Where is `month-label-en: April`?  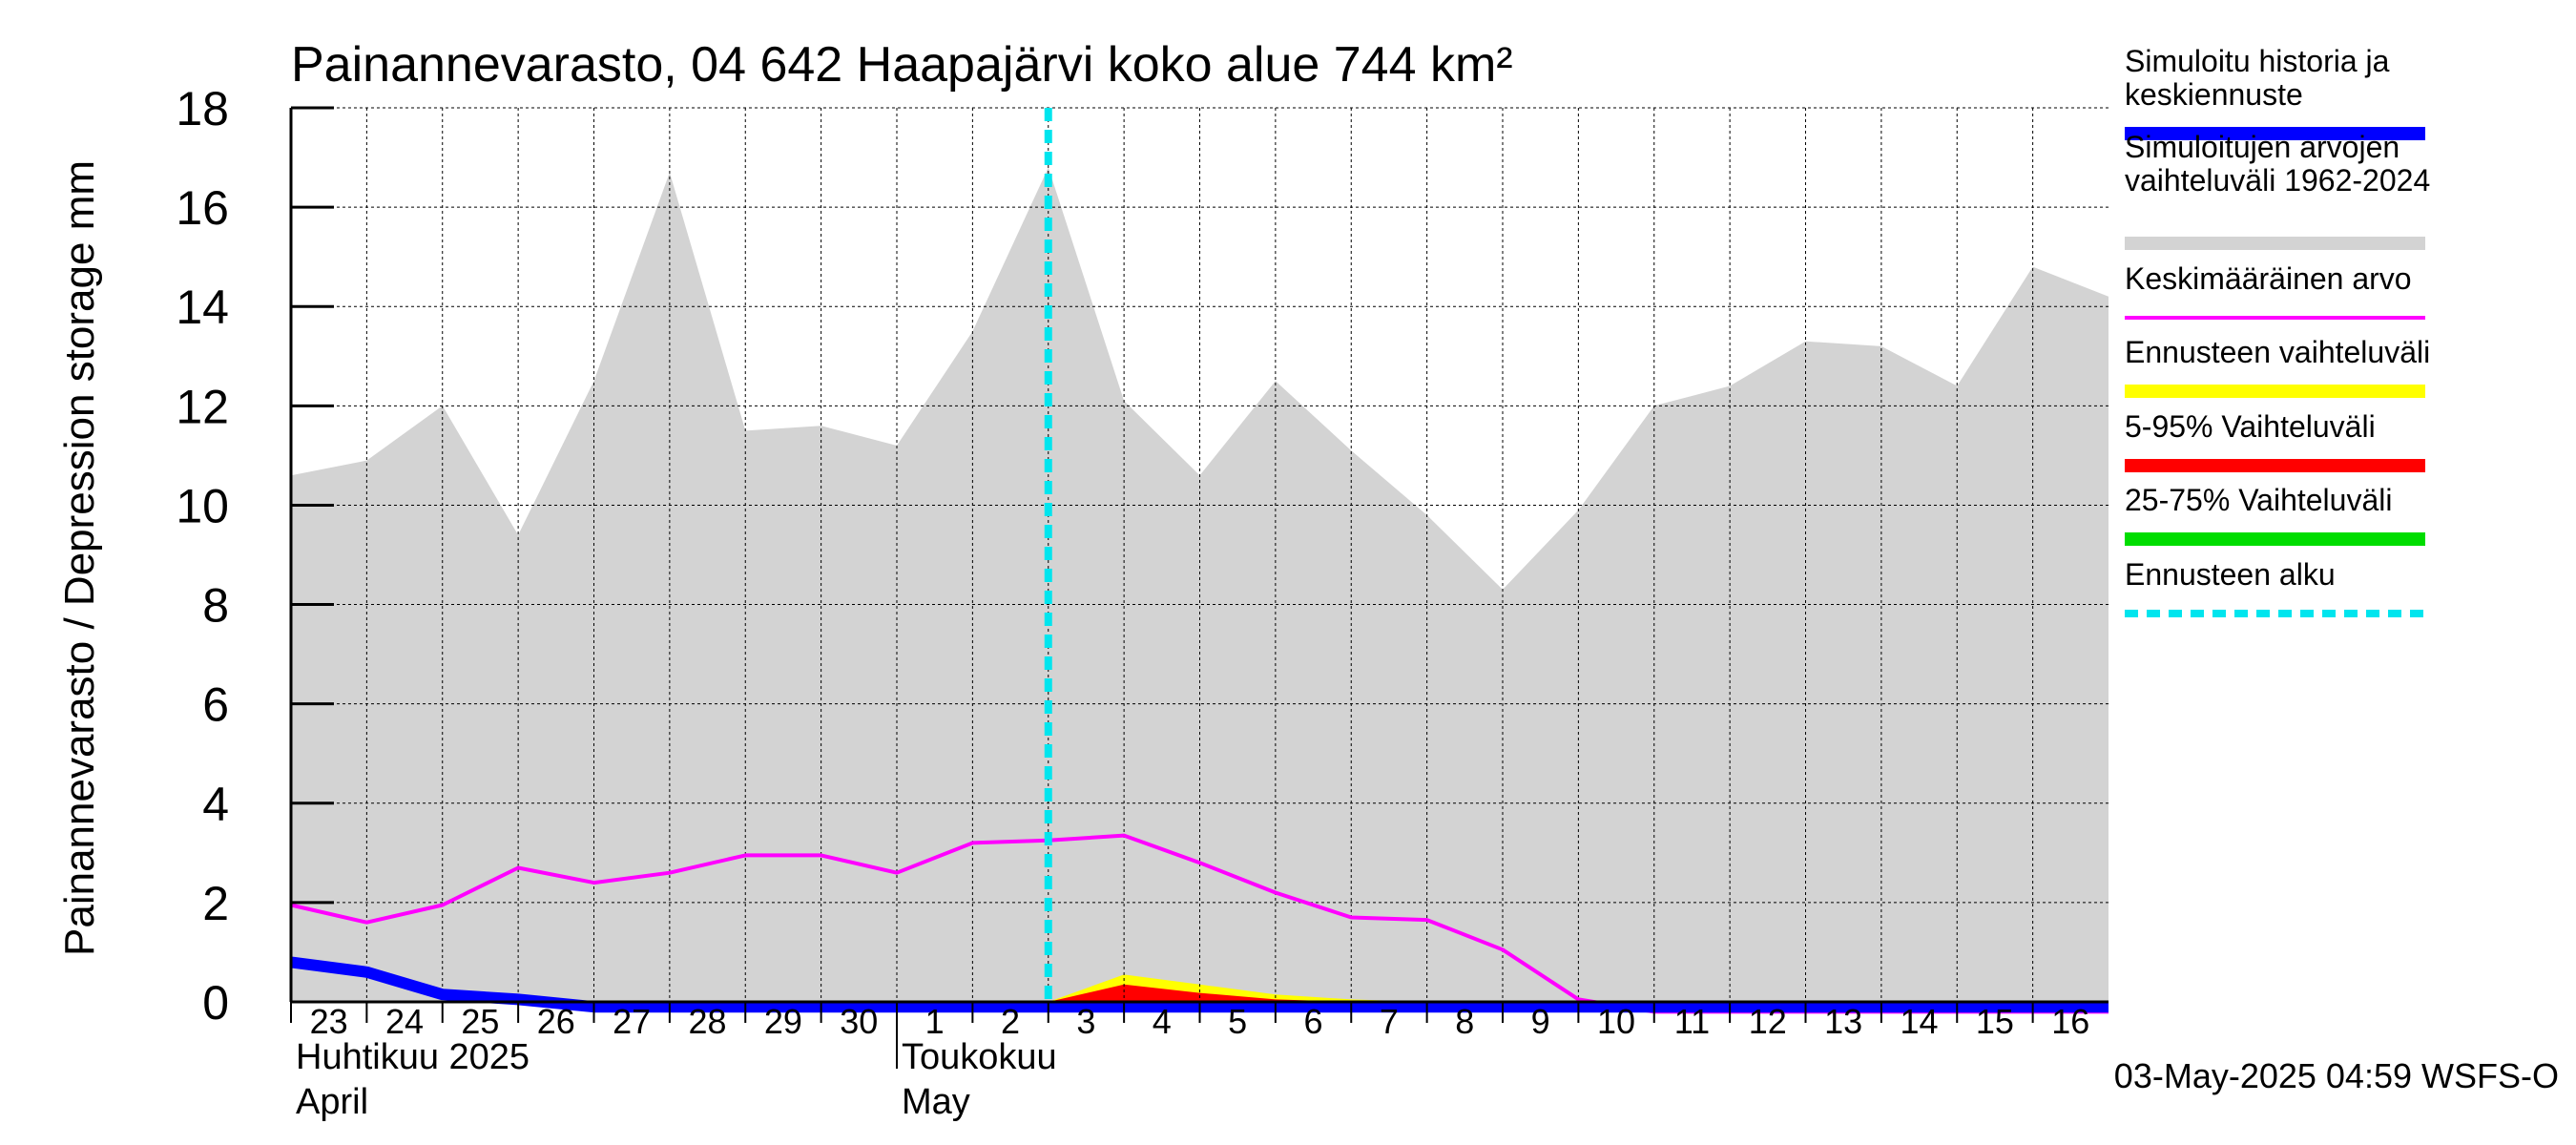 month-label-en: April is located at coordinates (332, 1102).